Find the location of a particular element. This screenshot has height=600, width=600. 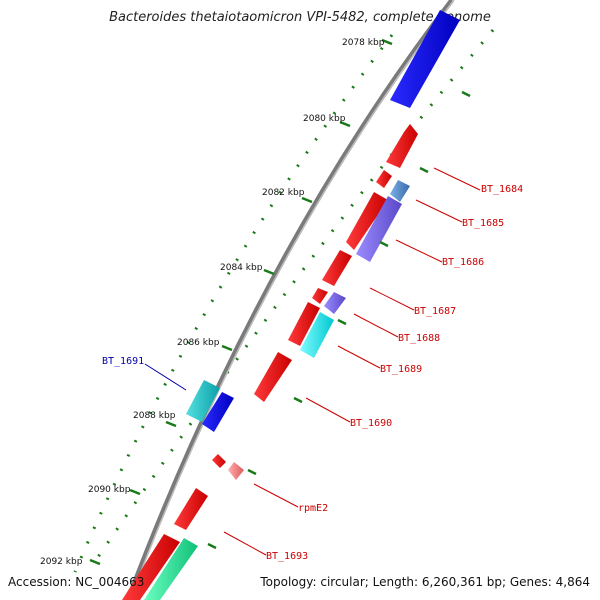

tick-label: 2086 kbp is located at coordinates (198, 343).